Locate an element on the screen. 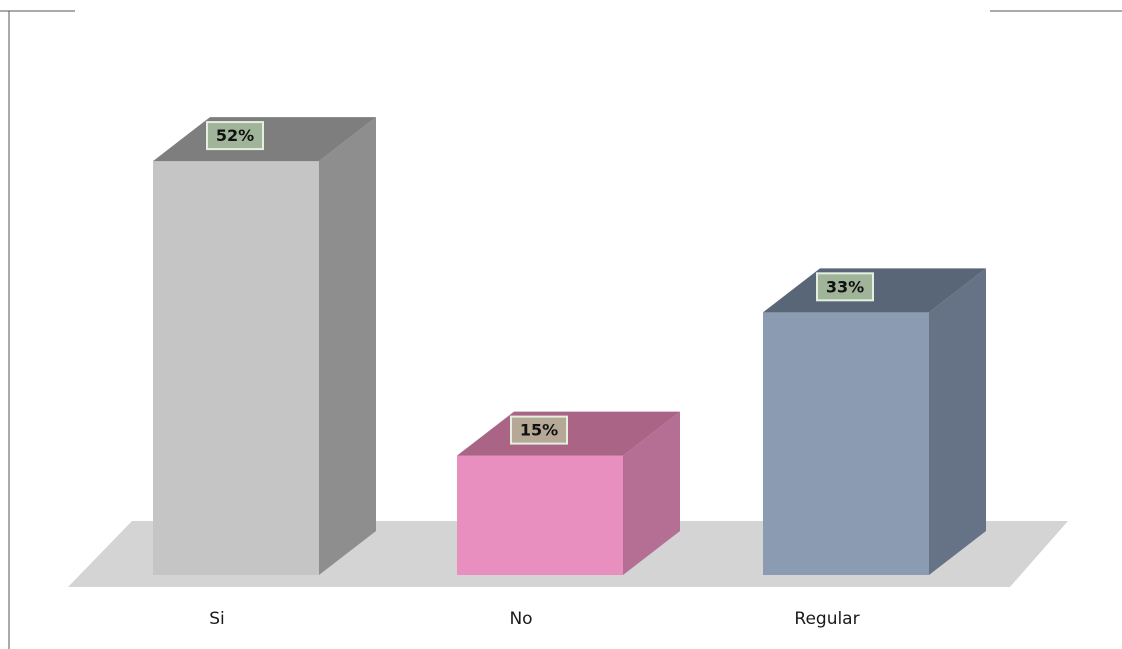 The image size is (1122, 649). bar-si: 52% is located at coordinates (264, 346).